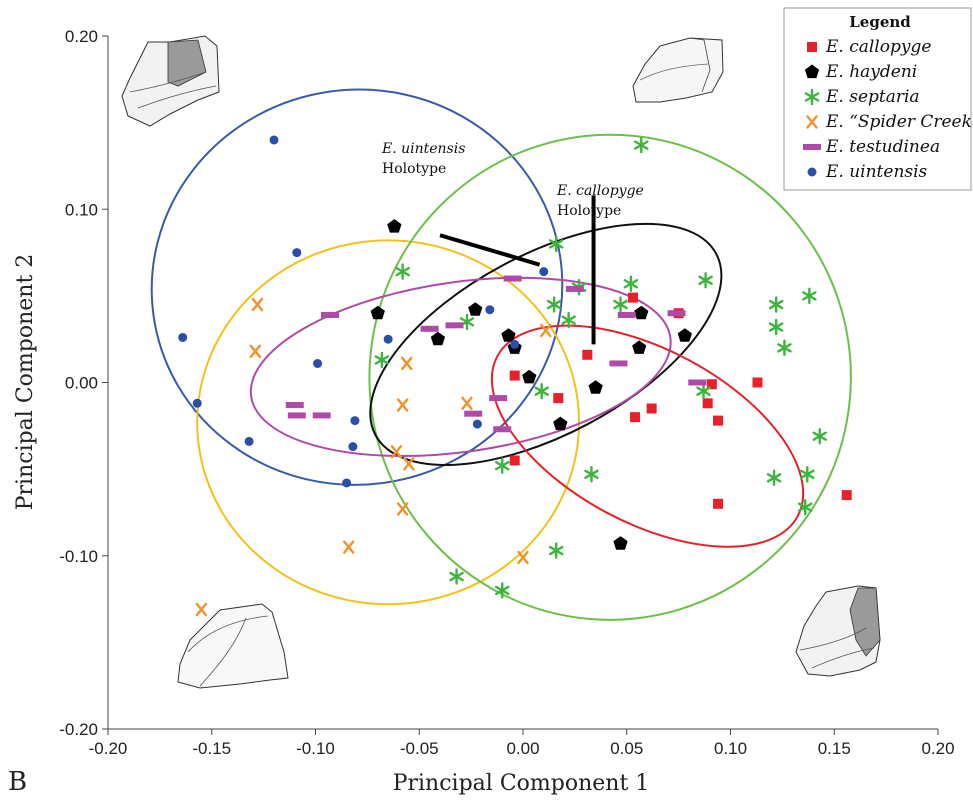  What do you see at coordinates (898, 122) in the screenshot?
I see `legend-entry-label: E. “Spider Creek` at bounding box center [898, 122].